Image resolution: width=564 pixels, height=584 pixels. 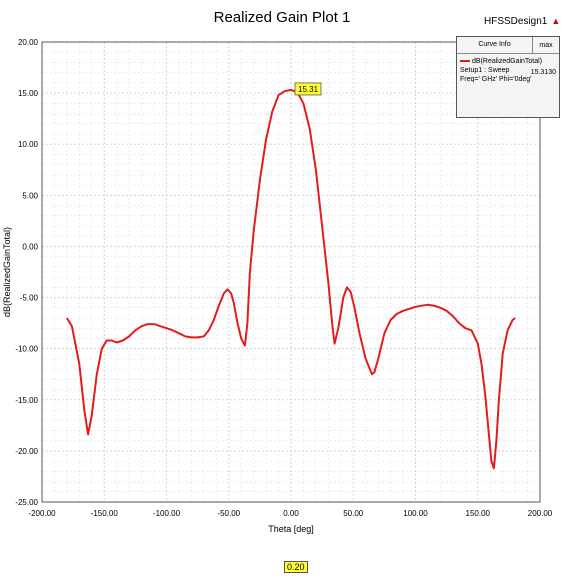 What do you see at coordinates (543, 72) in the screenshot?
I see `legend-max-value: 15.3130` at bounding box center [543, 72].